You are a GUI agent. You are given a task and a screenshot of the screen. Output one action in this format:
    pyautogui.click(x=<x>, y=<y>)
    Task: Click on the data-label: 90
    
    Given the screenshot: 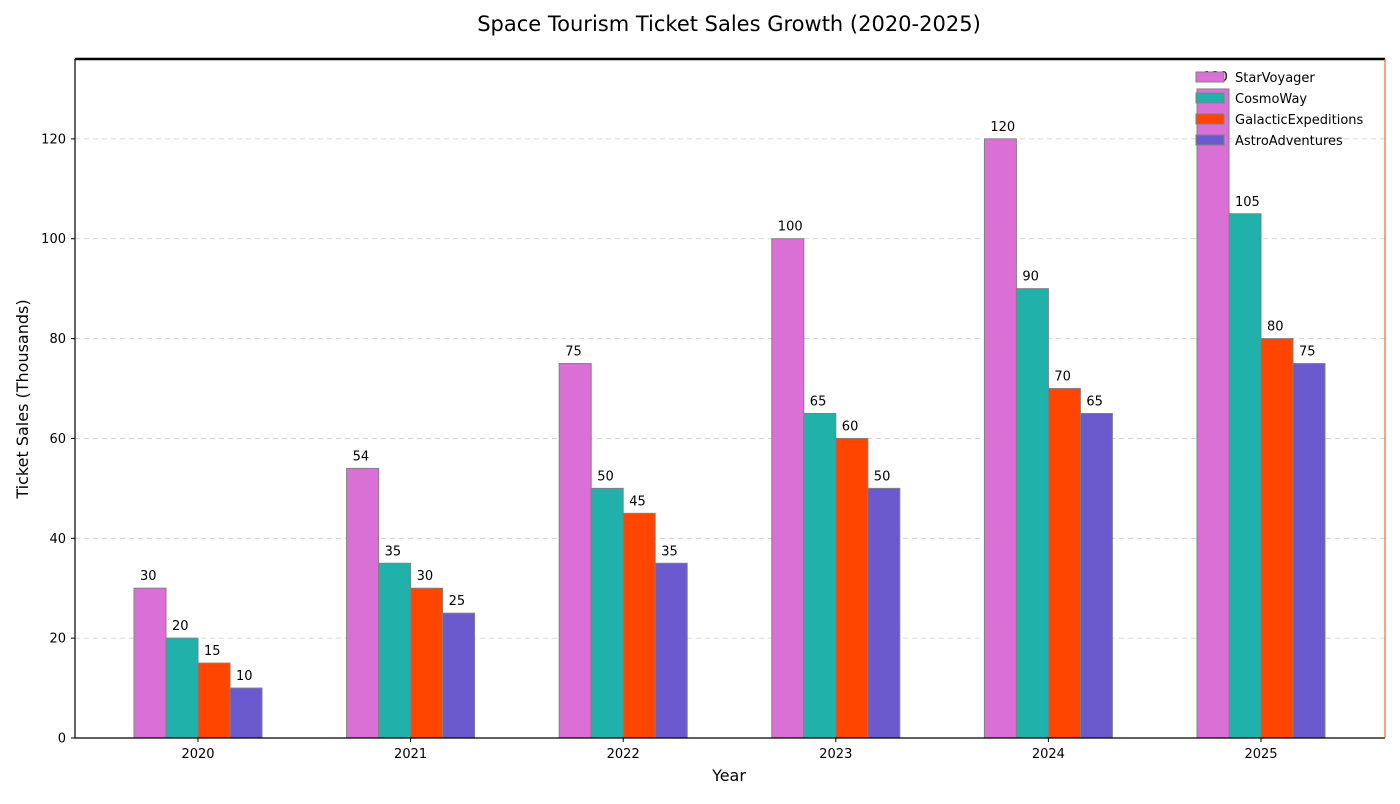 What is the action you would take?
    pyautogui.click(x=1030, y=277)
    